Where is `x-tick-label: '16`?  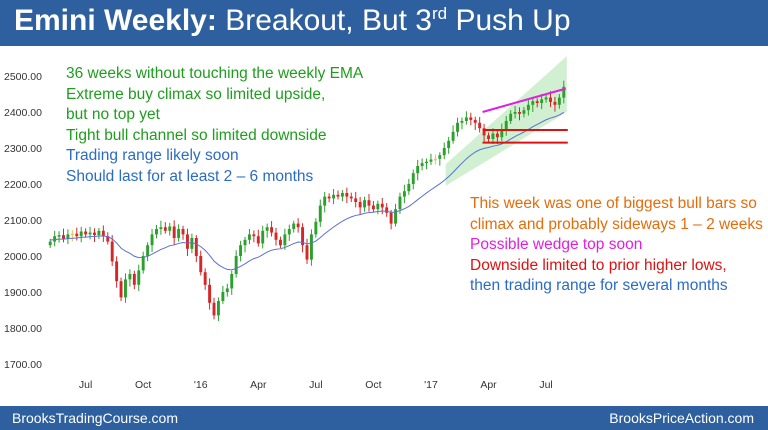
x-tick-label: '16 is located at coordinates (201, 385).